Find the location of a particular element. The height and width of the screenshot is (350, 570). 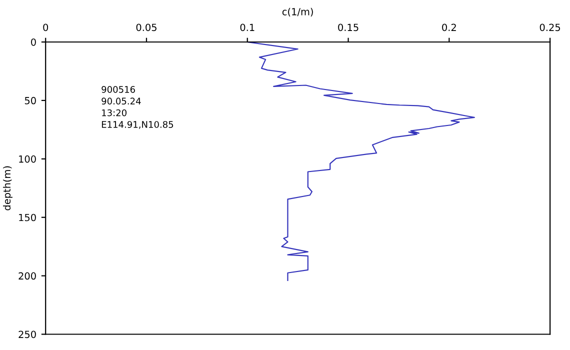

annotation: E114.91,N10.85 is located at coordinates (138, 125).